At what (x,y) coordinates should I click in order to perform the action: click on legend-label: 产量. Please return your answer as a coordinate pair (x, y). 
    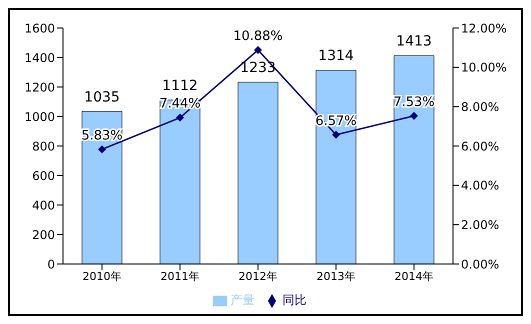
    Looking at the image, I should click on (242, 300).